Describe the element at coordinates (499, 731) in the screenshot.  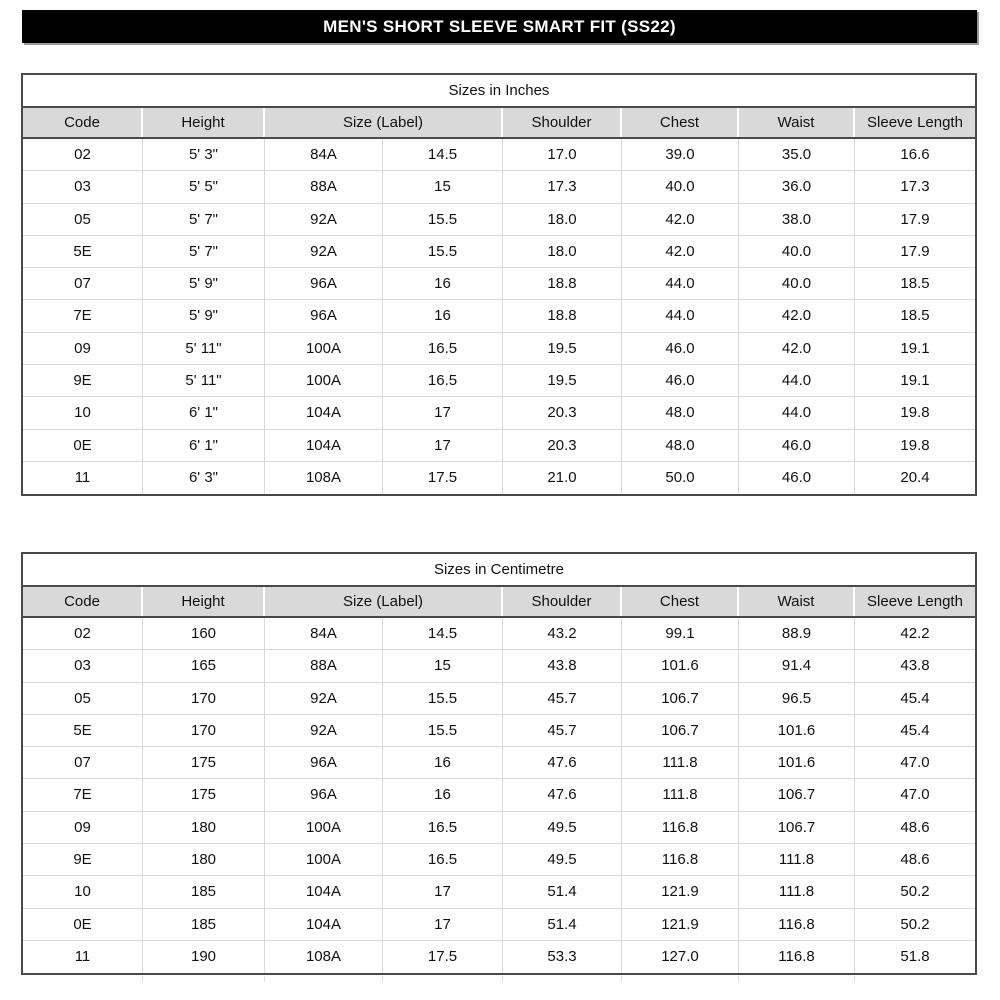
I see `table-row: 5E 170 92A 15.5 45.7 106.7 101.6 45.4` at that location.